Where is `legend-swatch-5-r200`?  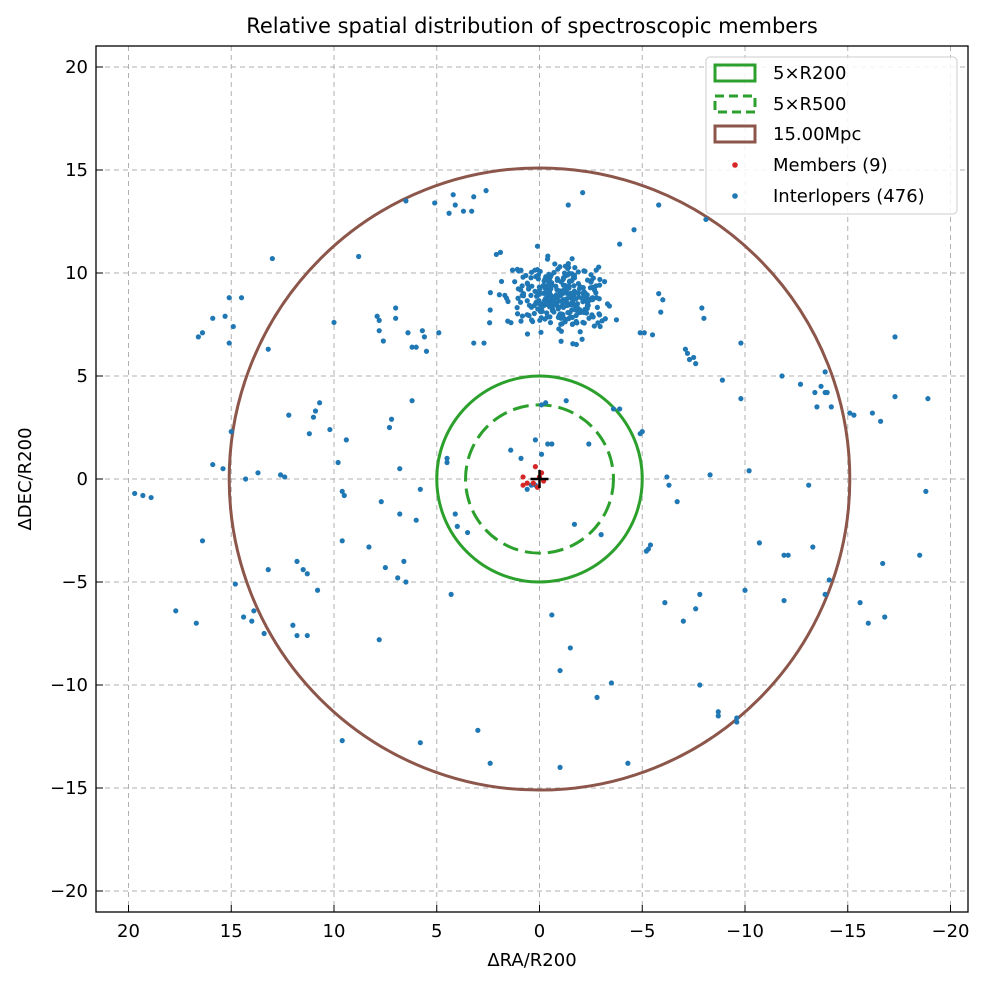
legend-swatch-5-r200 is located at coordinates (735, 73).